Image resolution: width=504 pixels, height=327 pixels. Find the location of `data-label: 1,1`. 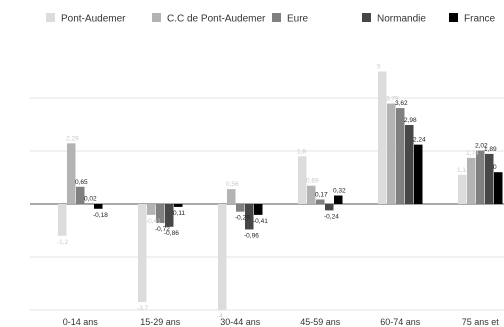

data-label: 1,1 is located at coordinates (461, 170).